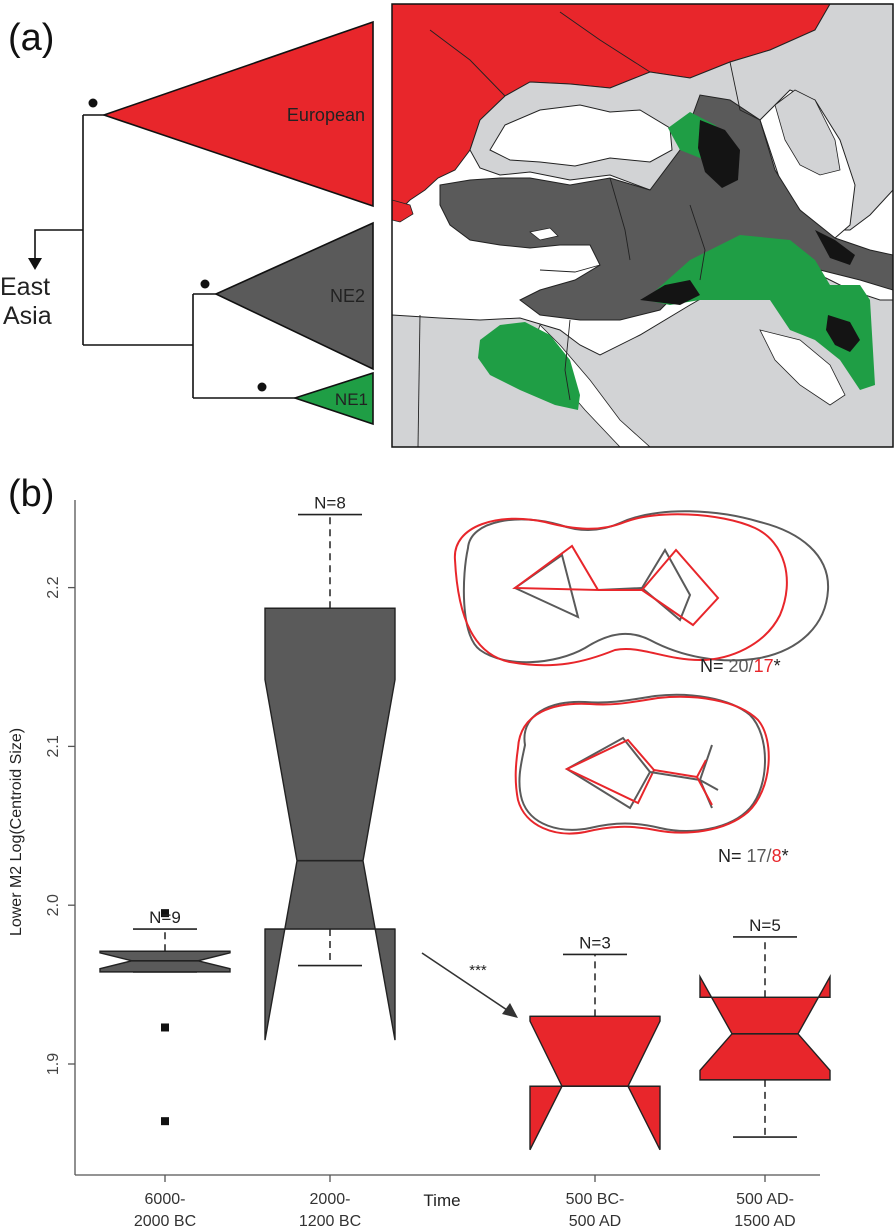 Image resolution: width=894 pixels, height=1232 pixels. What do you see at coordinates (441, 1200) in the screenshot?
I see `x-axis-title: Time` at bounding box center [441, 1200].